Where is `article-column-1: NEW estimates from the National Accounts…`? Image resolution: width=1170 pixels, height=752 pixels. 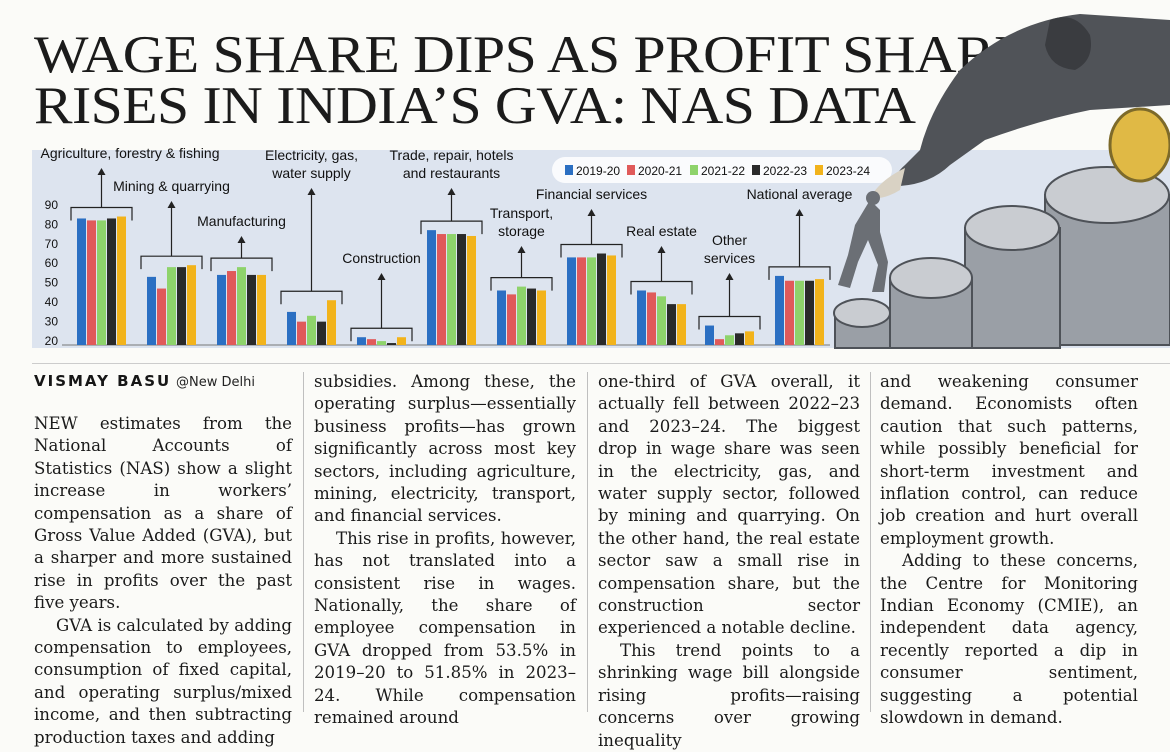
article-column-1: NEW estimates from the National Accounts… is located at coordinates (163, 581).